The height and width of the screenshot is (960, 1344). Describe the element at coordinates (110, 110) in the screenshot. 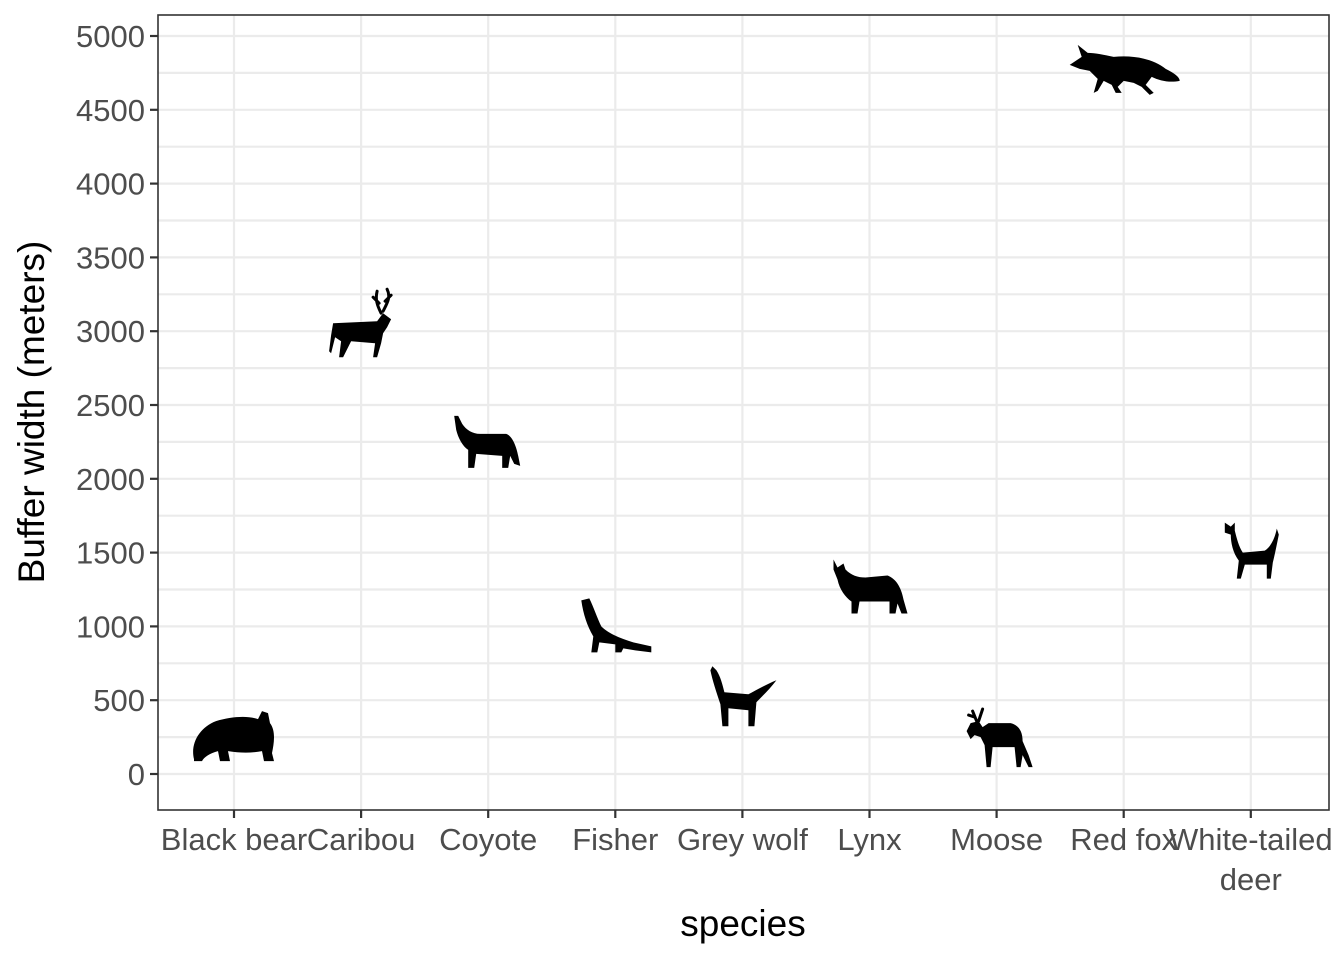

I see `y-tick-label: 4500` at that location.